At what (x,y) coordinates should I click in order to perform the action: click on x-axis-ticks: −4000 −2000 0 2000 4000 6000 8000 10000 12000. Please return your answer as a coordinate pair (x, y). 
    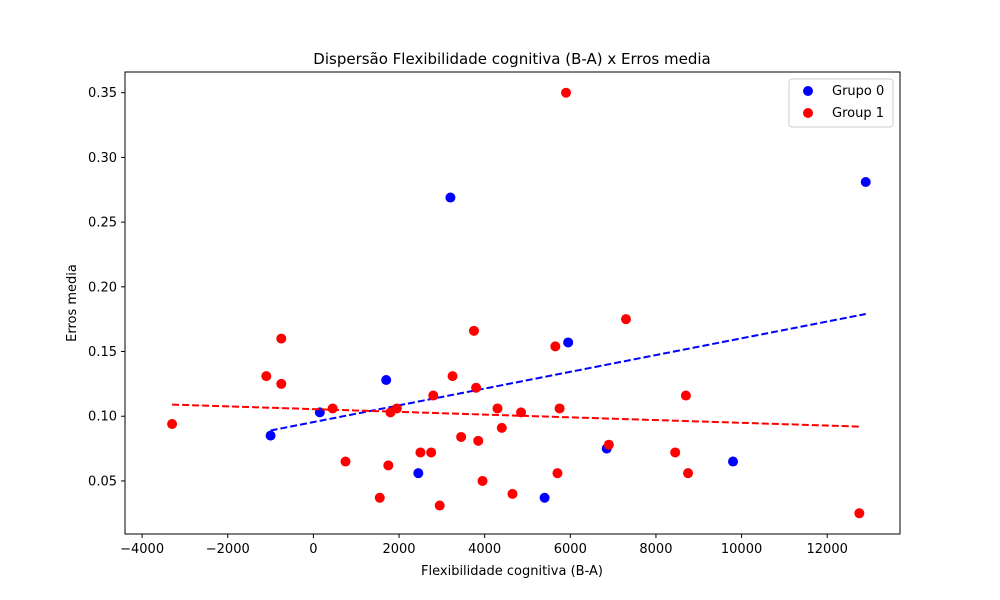
    Looking at the image, I should click on (484, 545).